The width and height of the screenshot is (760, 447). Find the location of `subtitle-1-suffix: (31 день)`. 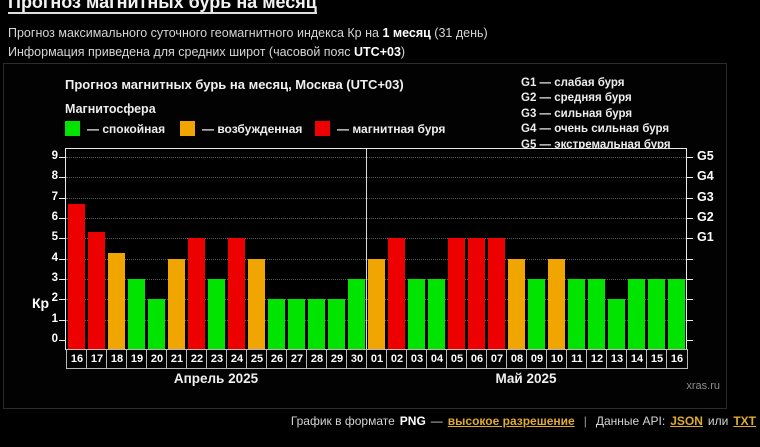

subtitle-1-suffix: (31 день) is located at coordinates (459, 33).